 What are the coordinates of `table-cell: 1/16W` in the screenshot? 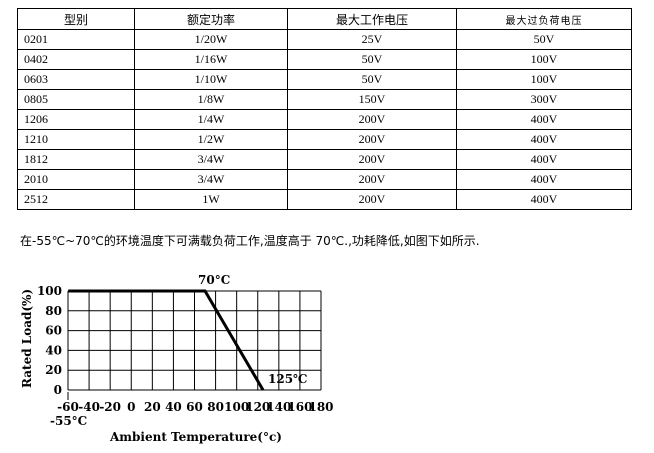 It's located at (211, 59).